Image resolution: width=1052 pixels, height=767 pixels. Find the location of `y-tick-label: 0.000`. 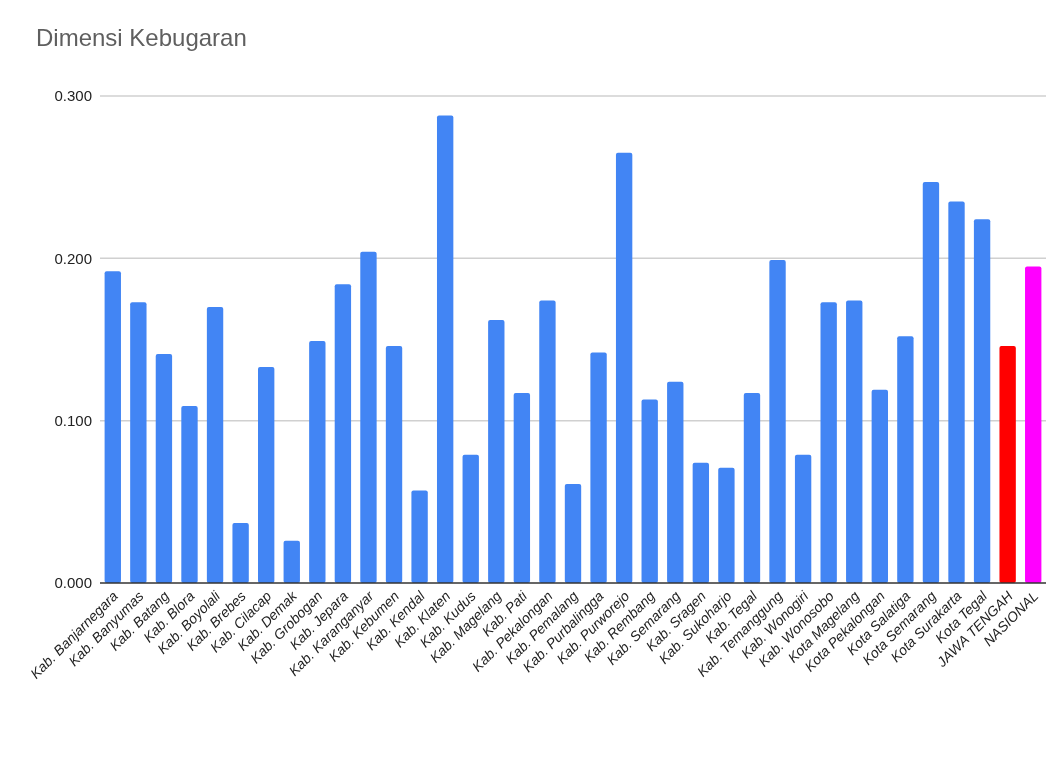

y-tick-label: 0.000 is located at coordinates (73, 583).